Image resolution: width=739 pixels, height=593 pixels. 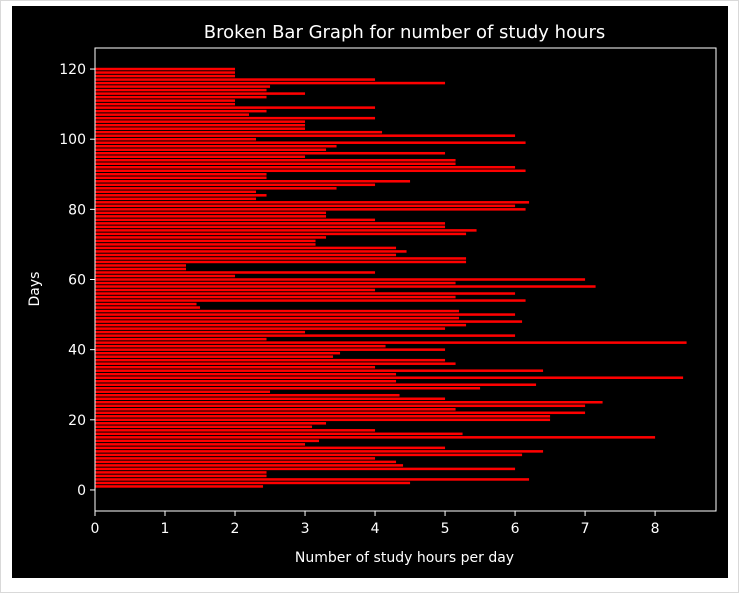 I want to click on x-tick-label: 6, so click(x=515, y=529).